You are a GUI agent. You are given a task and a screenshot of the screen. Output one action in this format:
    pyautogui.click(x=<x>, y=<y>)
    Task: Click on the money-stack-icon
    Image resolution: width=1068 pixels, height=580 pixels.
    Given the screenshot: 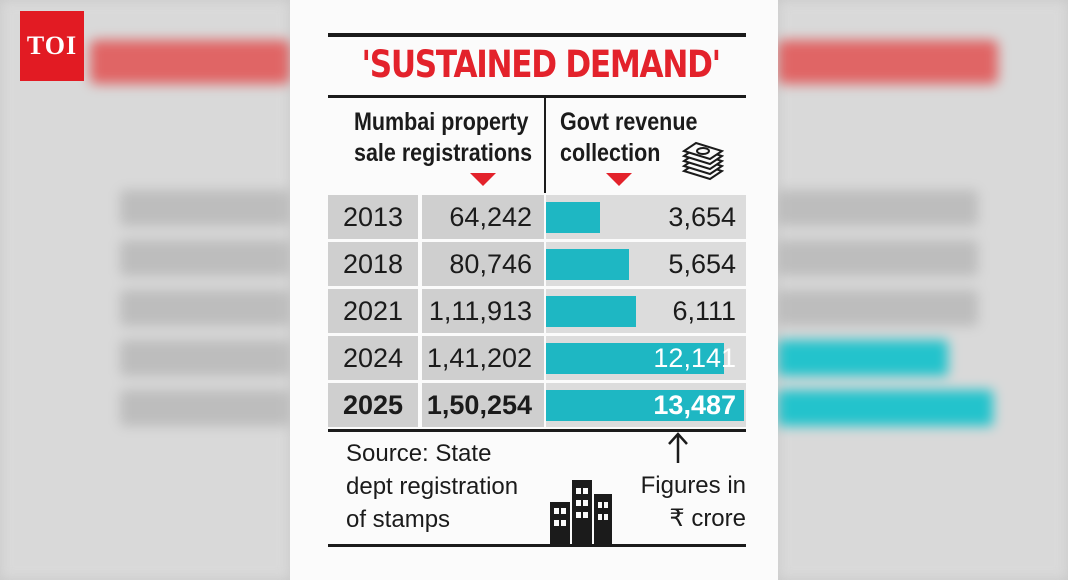 What is the action you would take?
    pyautogui.click(x=702, y=161)
    